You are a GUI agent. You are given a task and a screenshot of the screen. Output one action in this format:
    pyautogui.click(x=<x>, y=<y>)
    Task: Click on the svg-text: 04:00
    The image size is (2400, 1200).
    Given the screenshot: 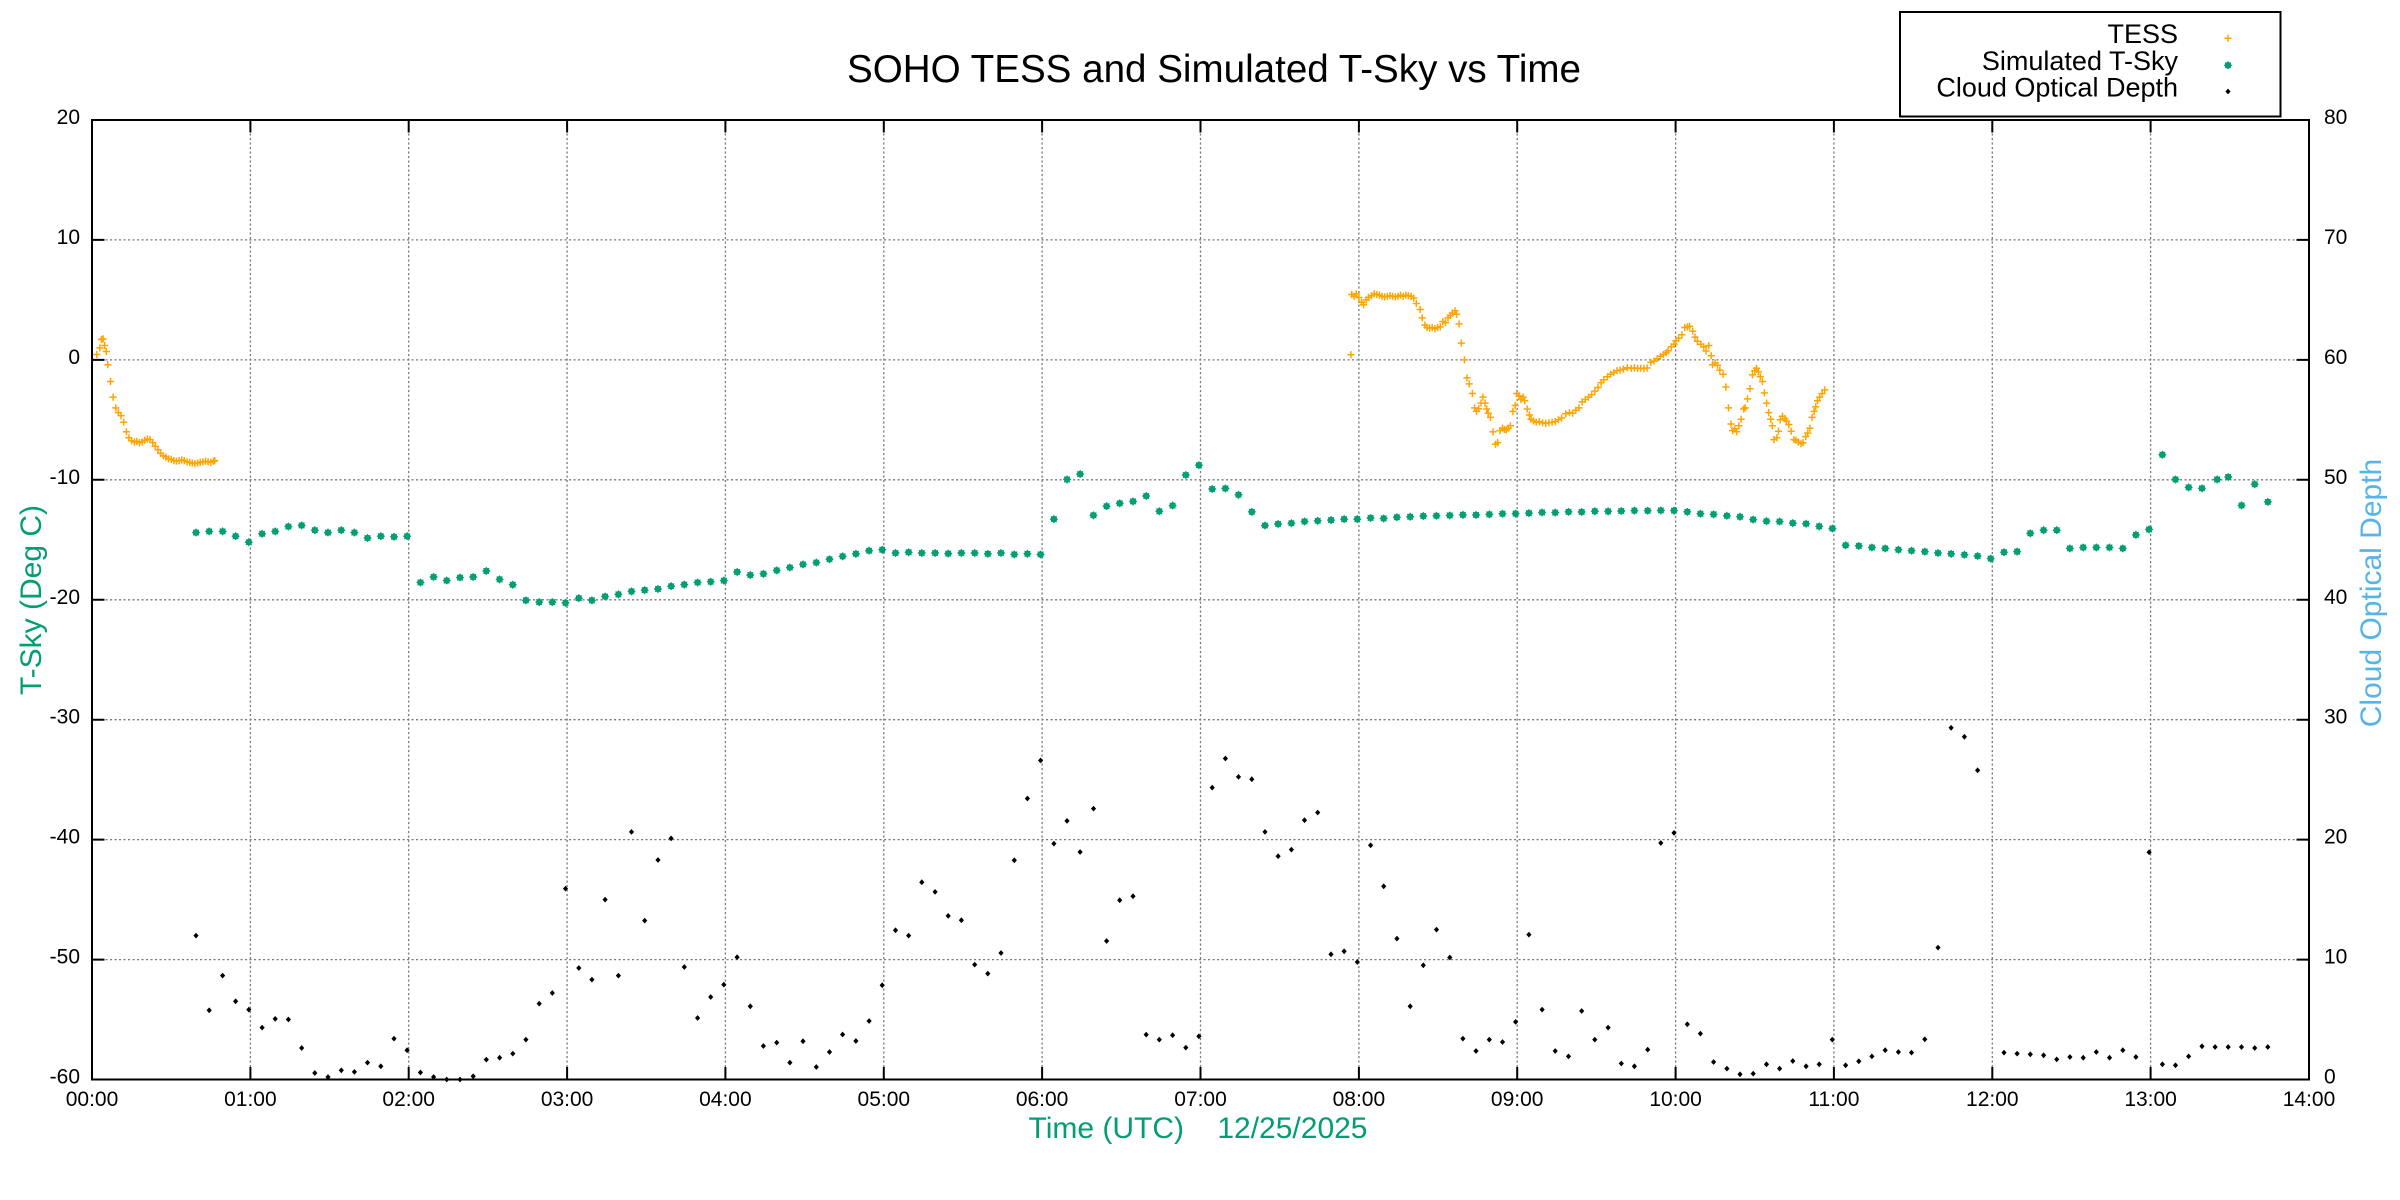 What is the action you would take?
    pyautogui.click(x=725, y=1099)
    